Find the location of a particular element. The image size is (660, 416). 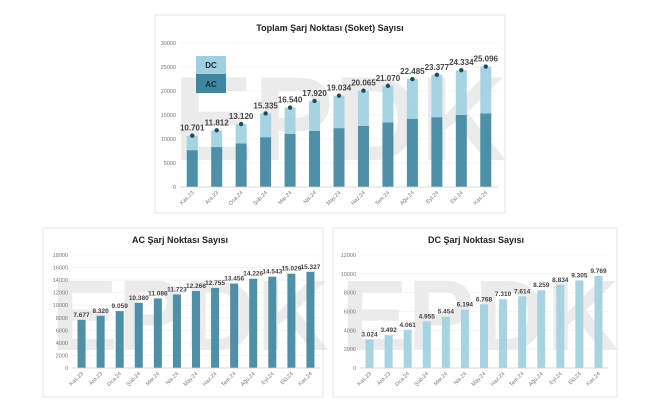

data-label: 23.377 is located at coordinates (437, 67).